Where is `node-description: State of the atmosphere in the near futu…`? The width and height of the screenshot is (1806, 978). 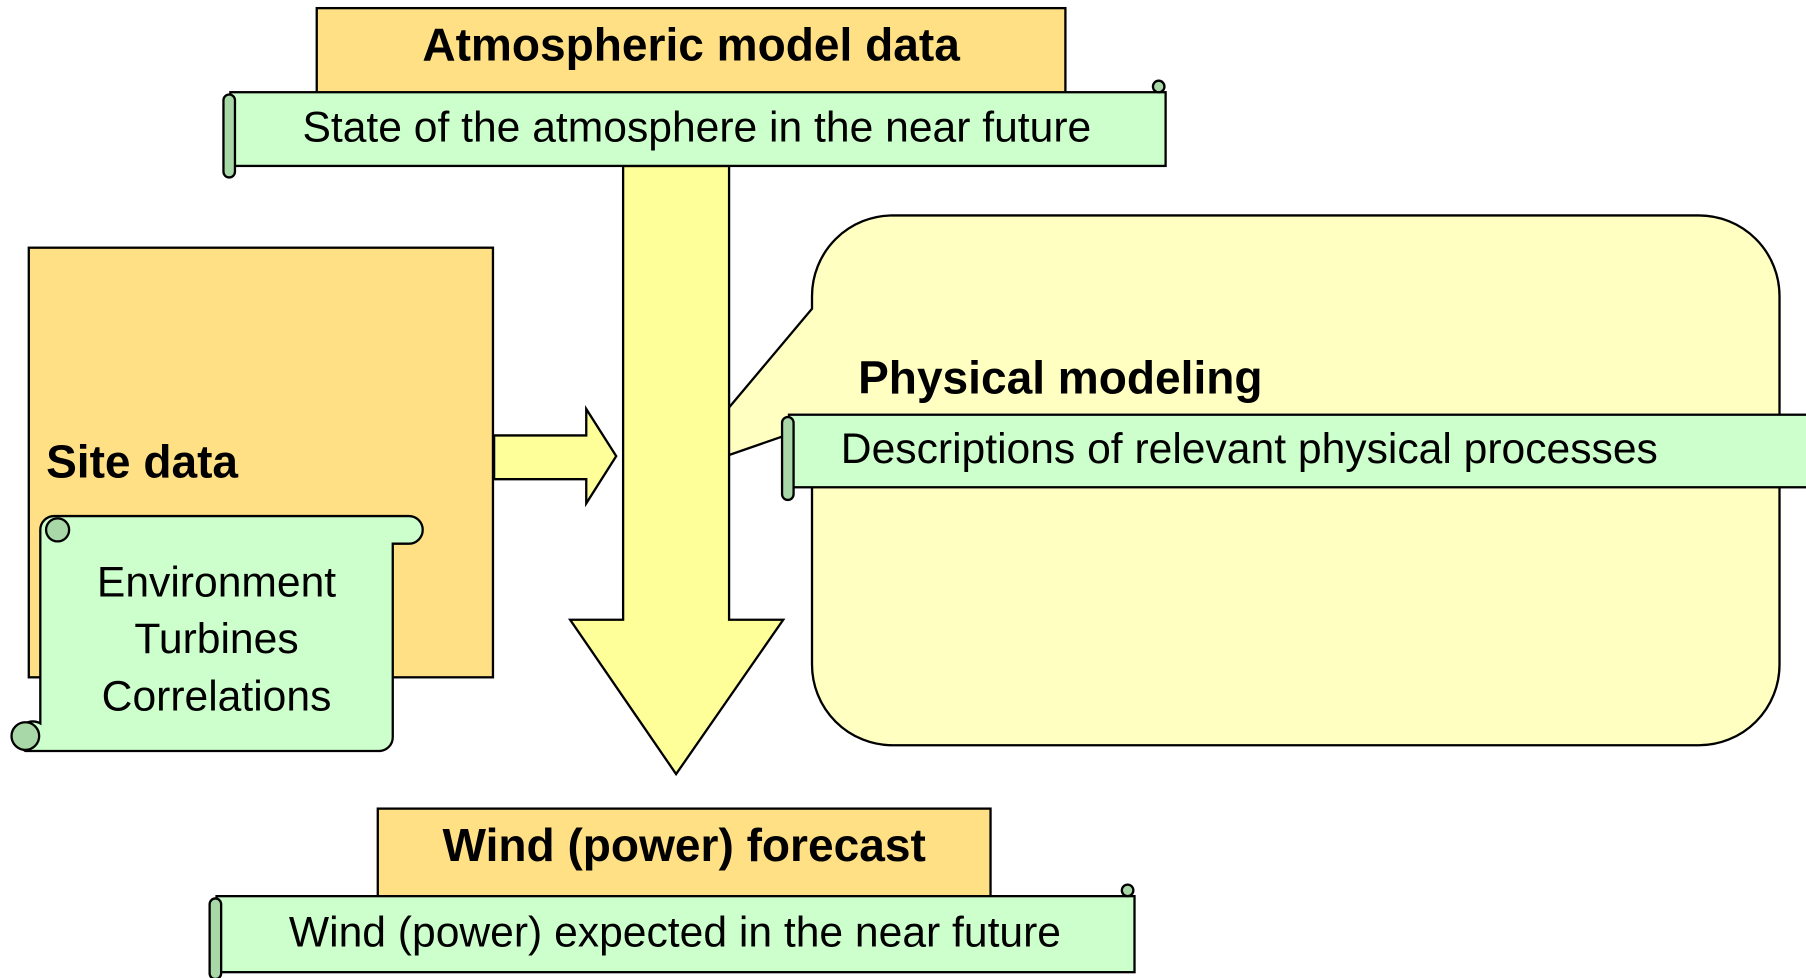
node-description: State of the atmosphere in the near futu… is located at coordinates (696, 127).